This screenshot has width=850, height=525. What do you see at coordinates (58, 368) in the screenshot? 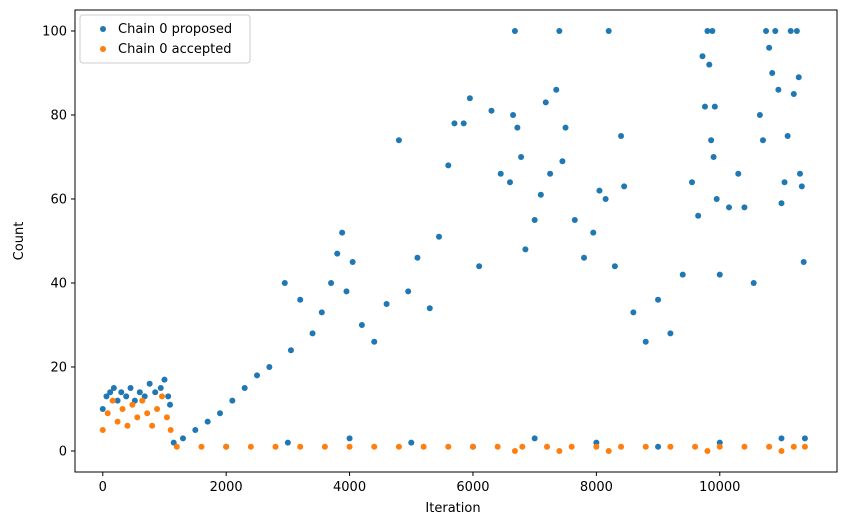
I see `y-tick-label: 20` at bounding box center [58, 368].